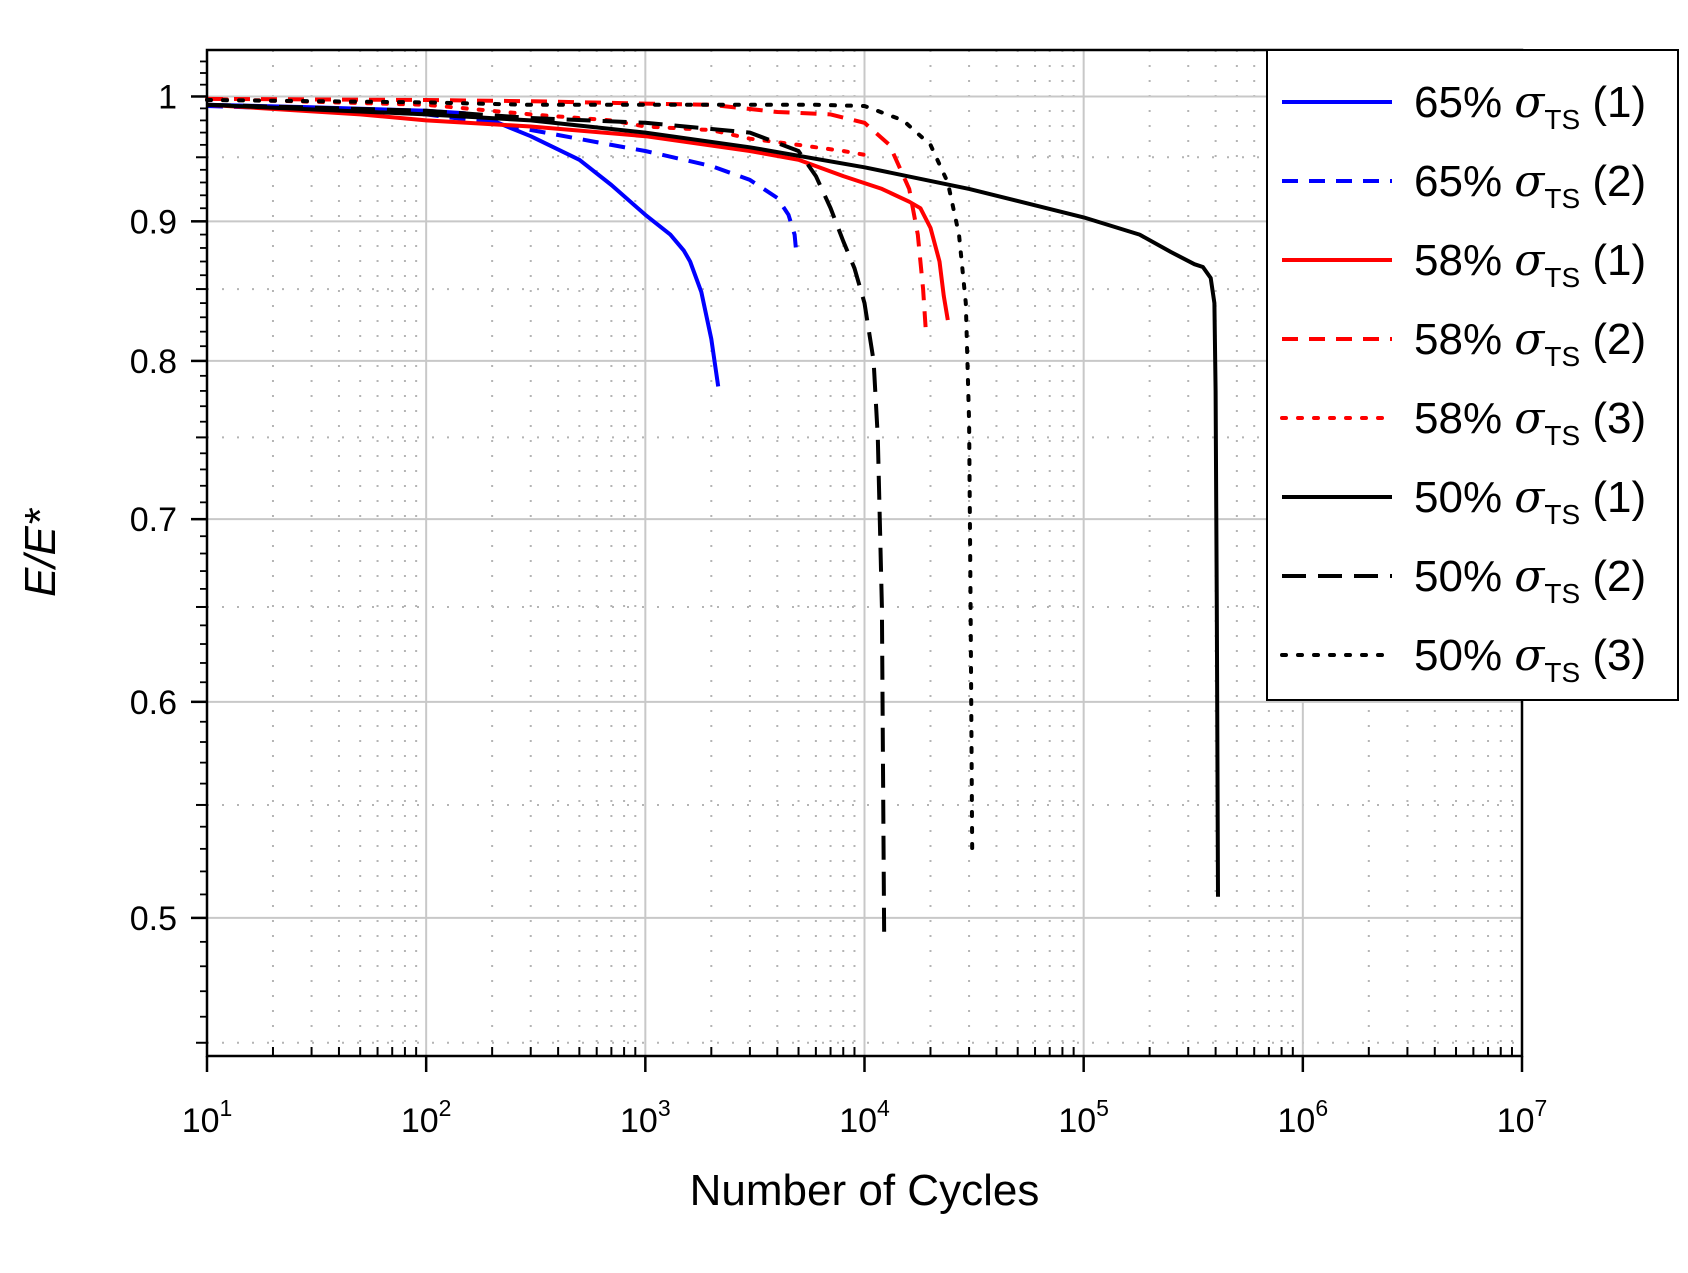 The image size is (1688, 1273). I want to click on y-tick-label: 1, so click(167, 97).